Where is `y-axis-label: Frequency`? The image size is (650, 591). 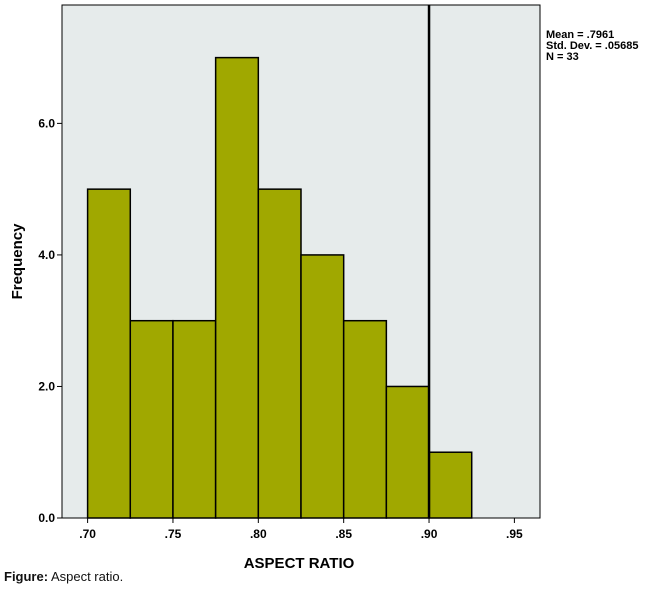 y-axis-label: Frequency is located at coordinates (17, 261).